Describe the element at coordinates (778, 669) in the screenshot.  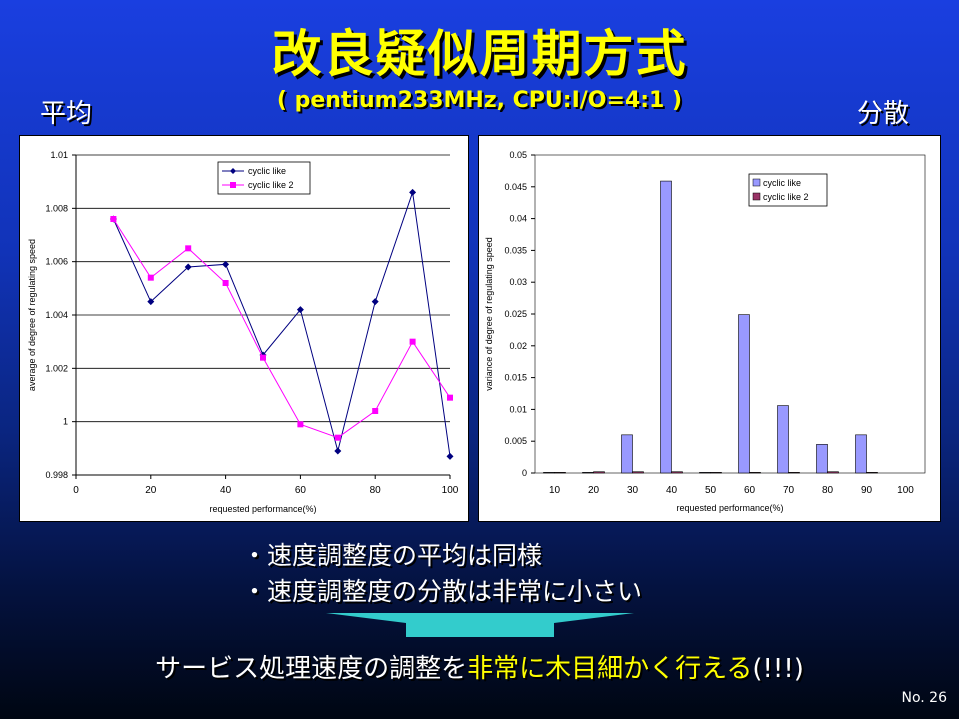
I see `conclusion-post: (!!!)` at that location.